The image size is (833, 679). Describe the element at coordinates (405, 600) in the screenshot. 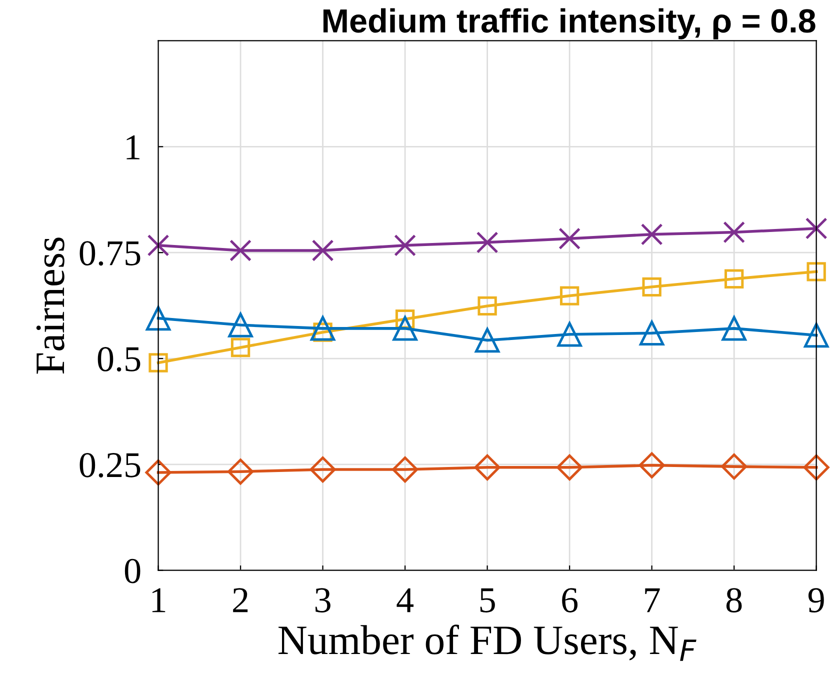

I see `x-tick-label: 4` at that location.